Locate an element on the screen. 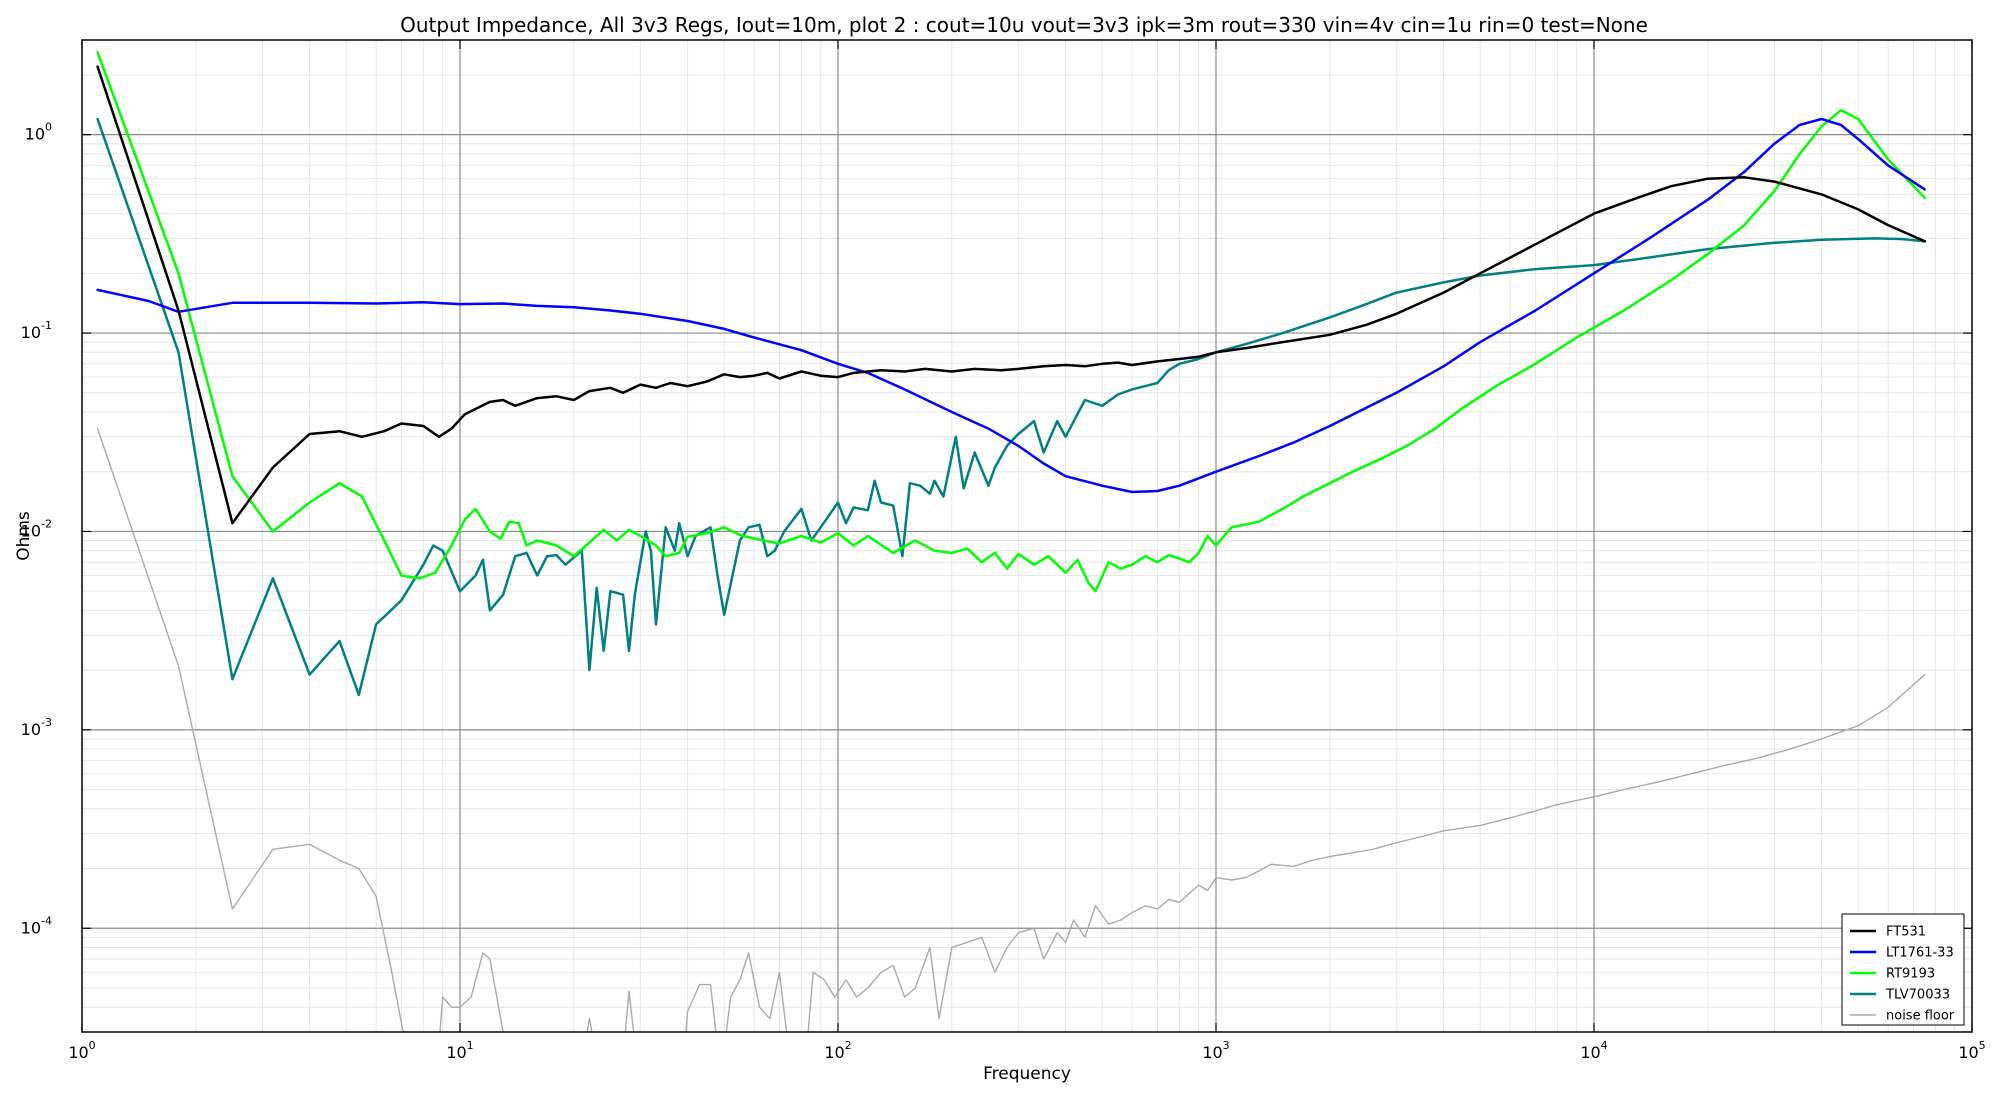  x-tick-labels: 10⁰ 10¹ 10² 10³ 10⁴ 10⁵ is located at coordinates (1026, 1050).